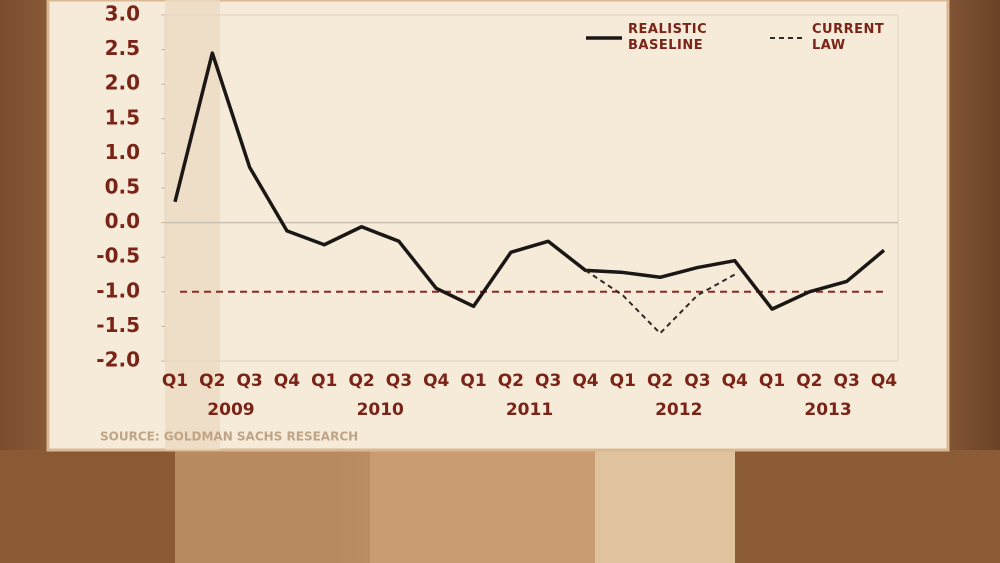 This screenshot has width=1000, height=563. Describe the element at coordinates (122, 48) in the screenshot. I see `y-tick-label: 2.5` at that location.